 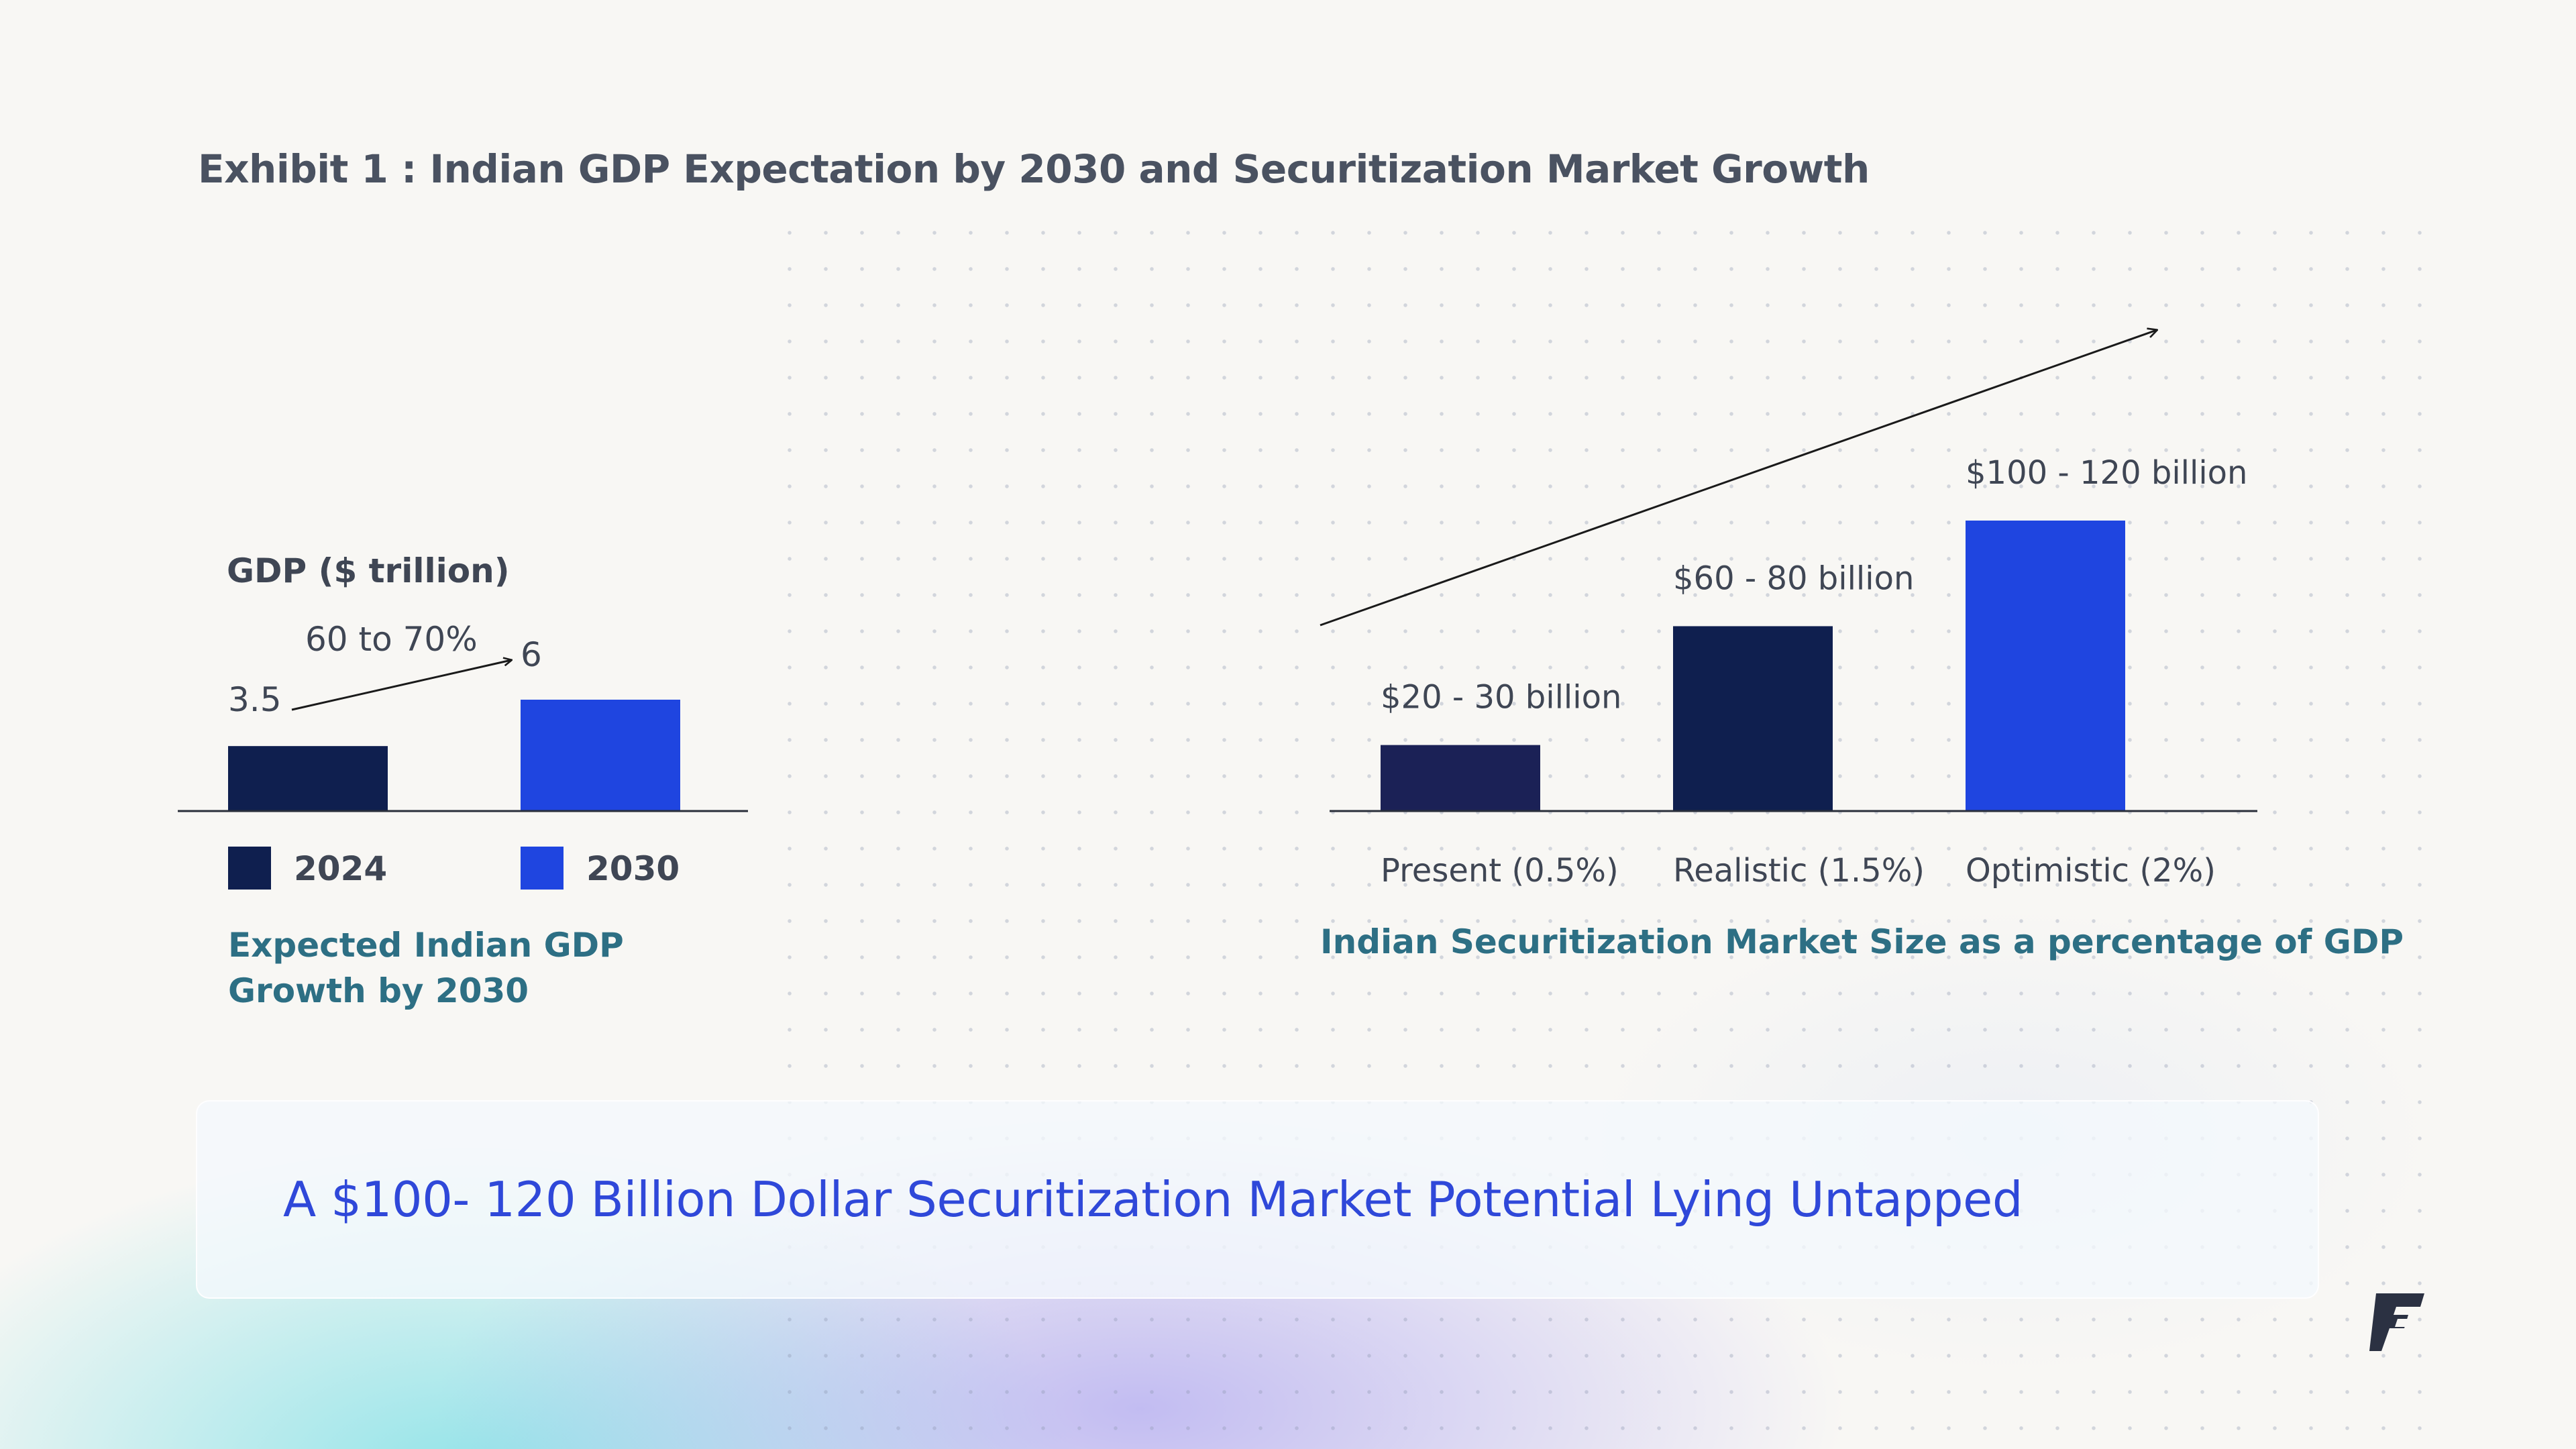 What do you see at coordinates (463, 720) in the screenshot?
I see `gdp-bar-chart: GDP ($ trillion) 60 to 70% 3.5 6 2024 2030` at bounding box center [463, 720].